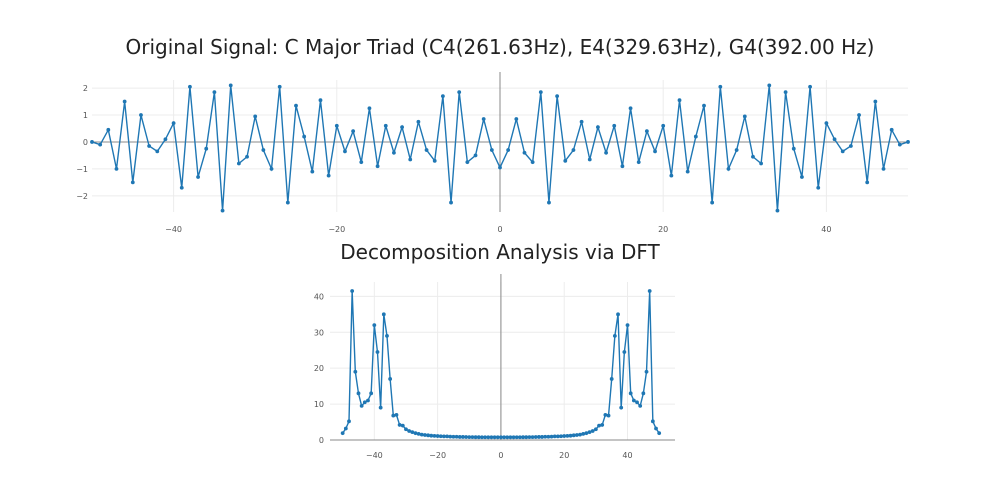  Describe the element at coordinates (500, 252) in the screenshot. I see `chart-title-dft: Decomposition Analysis via DFT` at that location.